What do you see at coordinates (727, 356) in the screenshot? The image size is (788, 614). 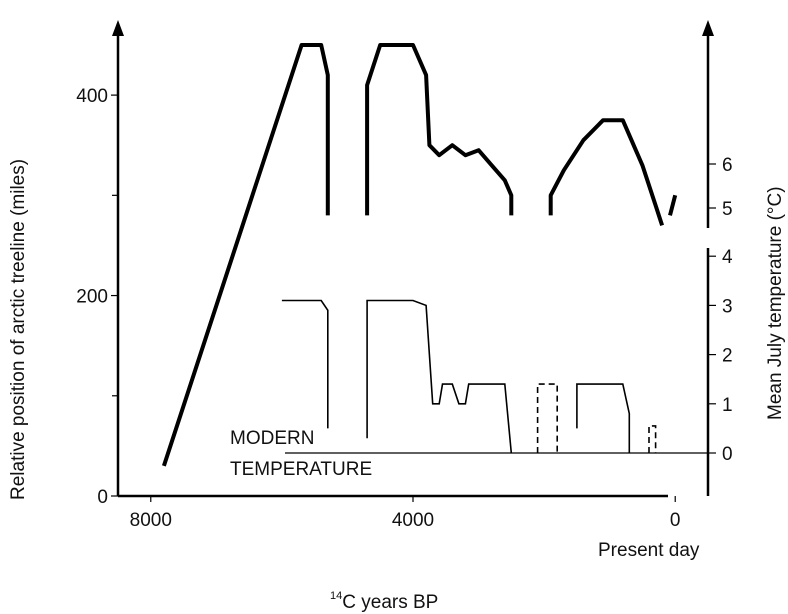 I see `y-right-lower-tick-label-2: 2` at bounding box center [727, 356].